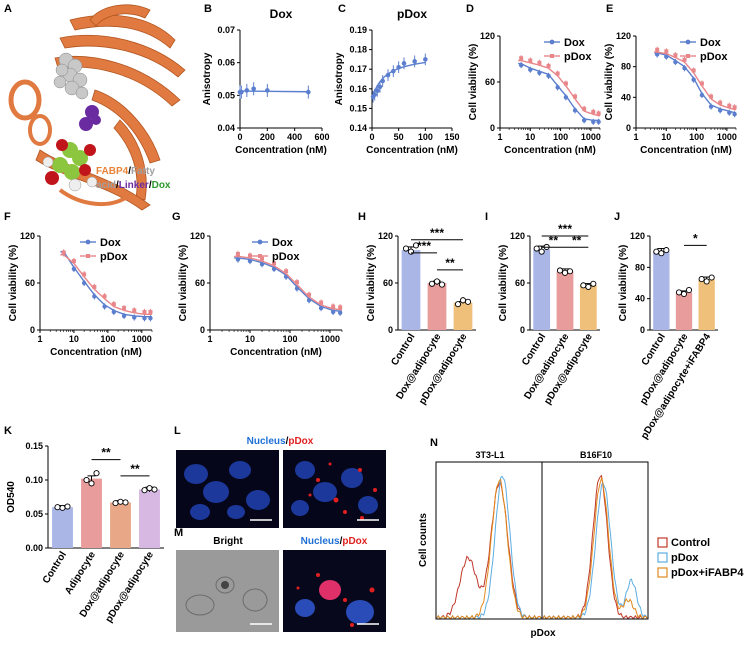 Image resolution: width=752 pixels, height=652 pixels. What do you see at coordinates (226, 596) in the screenshot?
I see `panel-m-cells` at bounding box center [226, 596].